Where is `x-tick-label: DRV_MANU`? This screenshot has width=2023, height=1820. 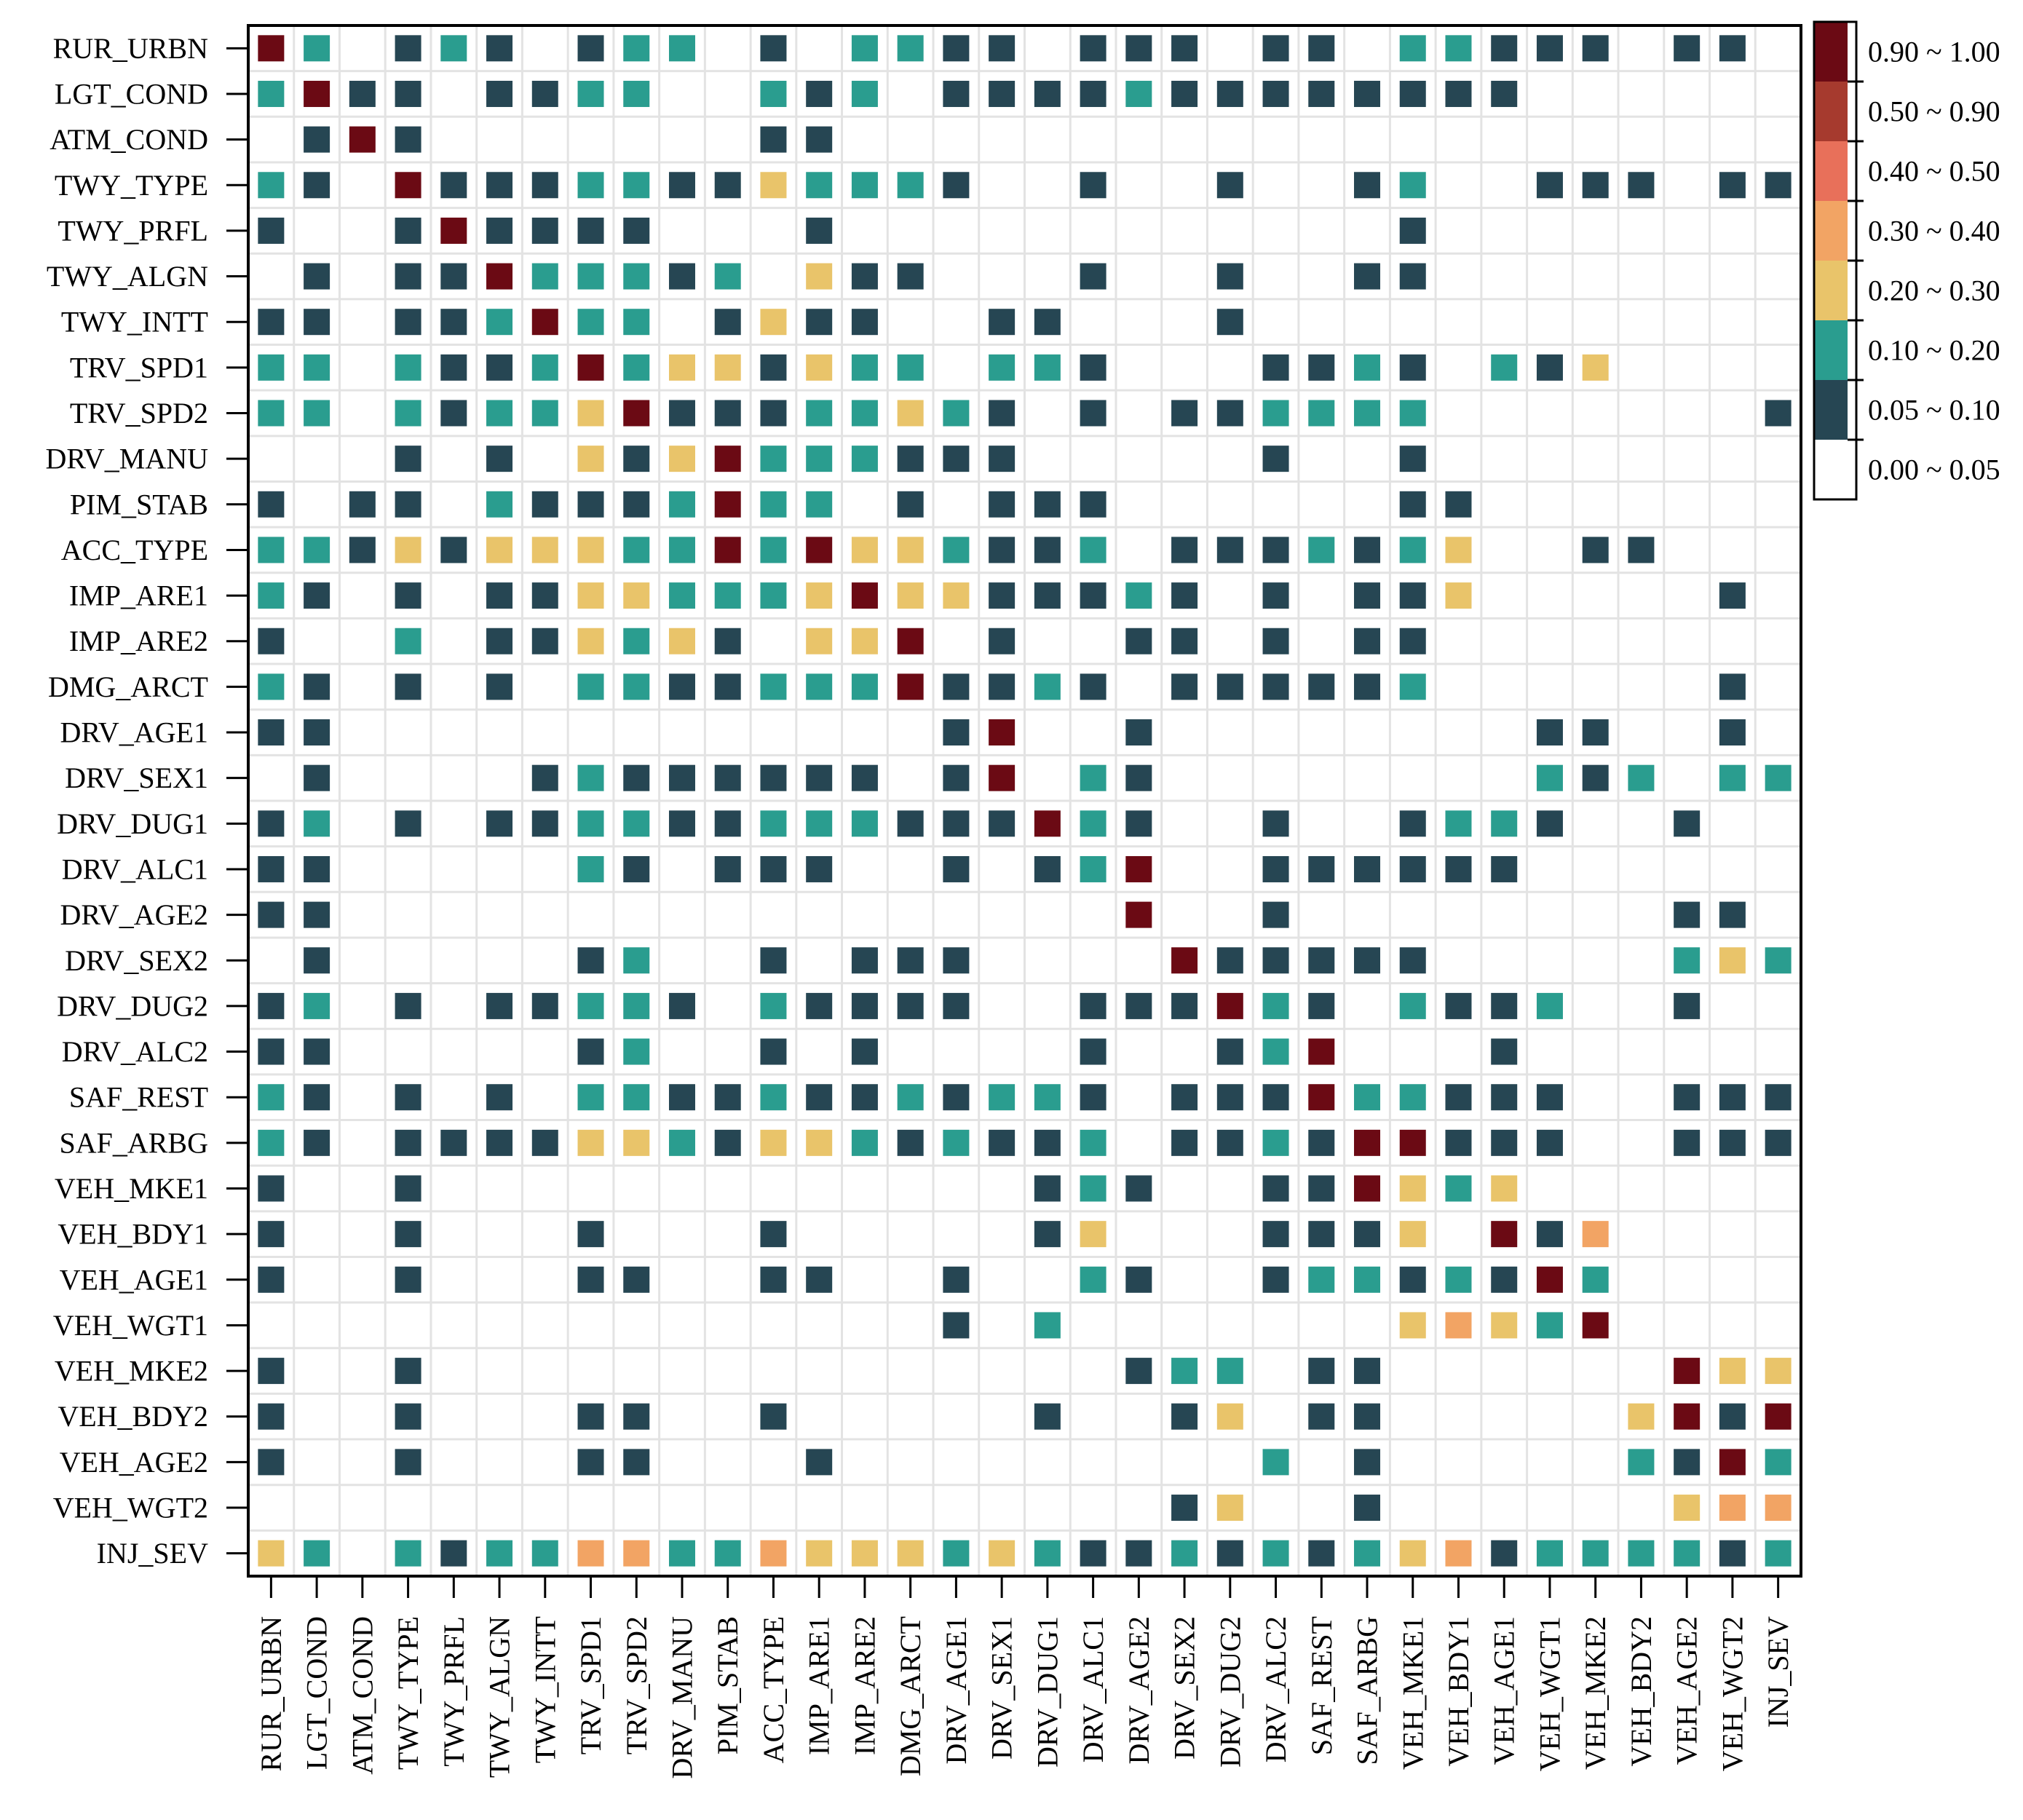 x-tick-label: DRV_MANU is located at coordinates (681, 1697).